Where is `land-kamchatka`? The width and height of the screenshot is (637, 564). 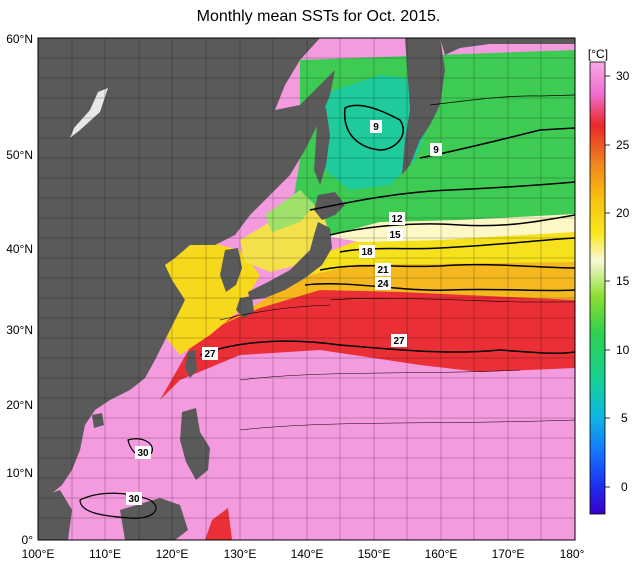
land-kamchatka is located at coordinates (423, 106).